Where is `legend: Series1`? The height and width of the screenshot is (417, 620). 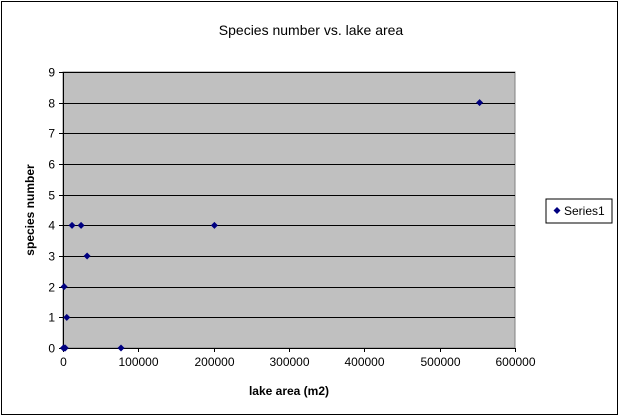 legend: Series1 is located at coordinates (579, 211).